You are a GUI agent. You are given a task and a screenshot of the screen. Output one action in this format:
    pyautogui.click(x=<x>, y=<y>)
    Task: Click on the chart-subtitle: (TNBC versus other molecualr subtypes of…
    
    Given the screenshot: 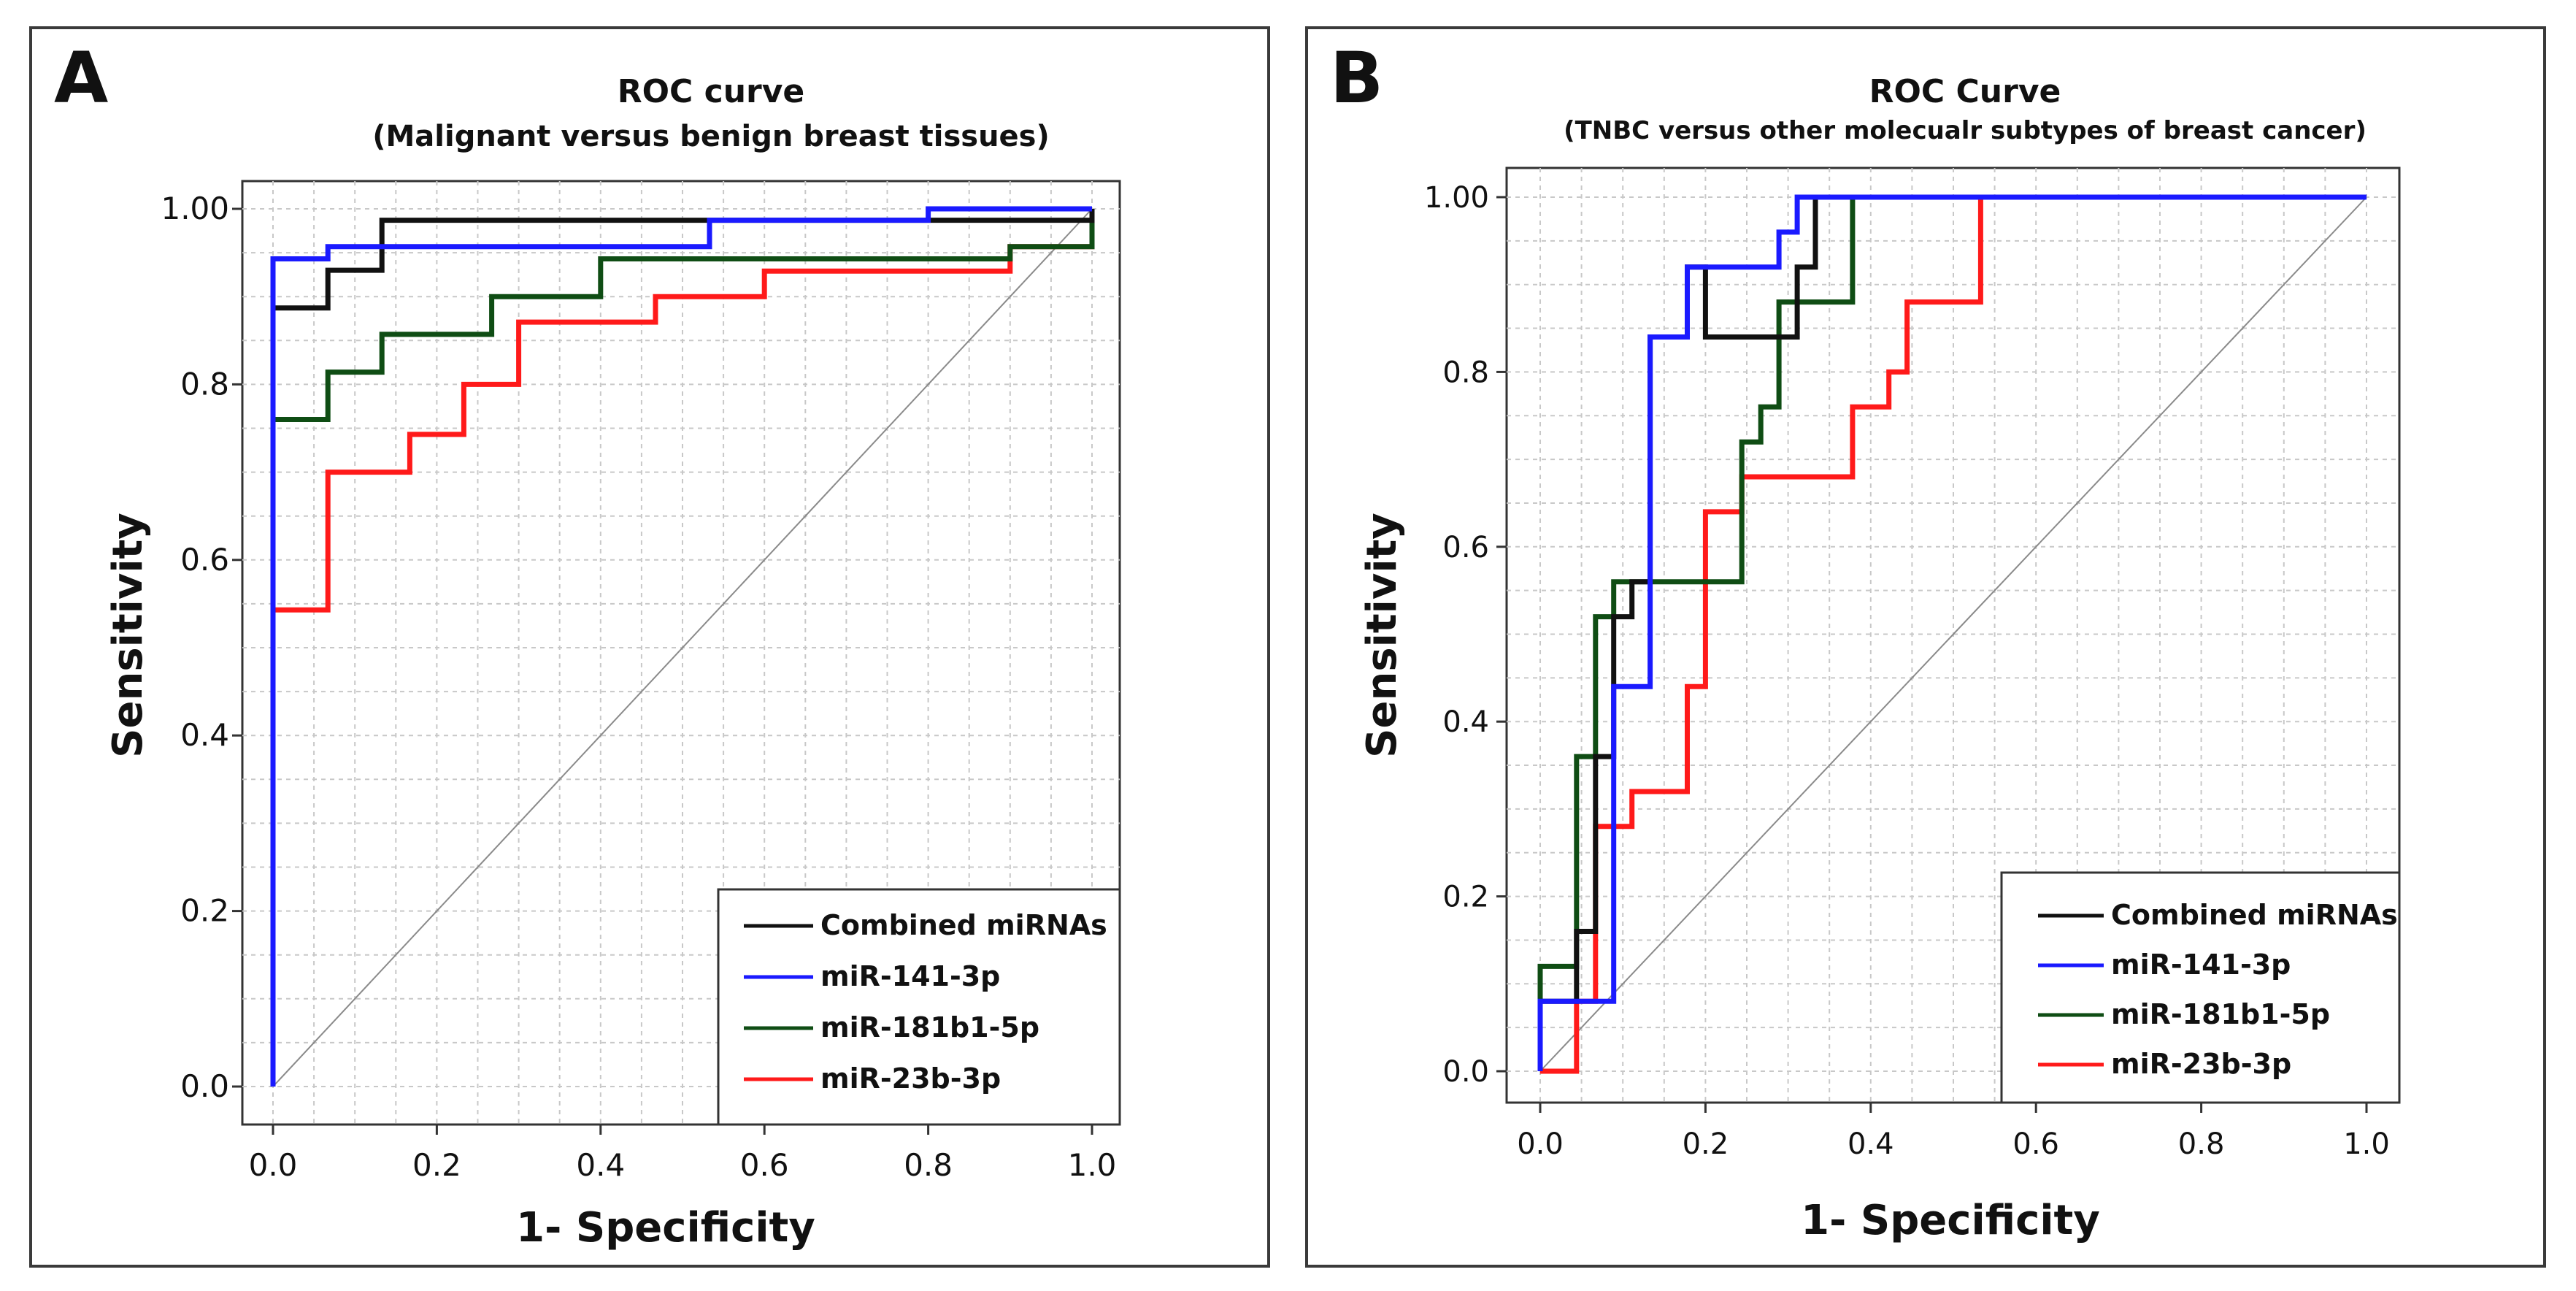 What is the action you would take?
    pyautogui.click(x=1965, y=130)
    